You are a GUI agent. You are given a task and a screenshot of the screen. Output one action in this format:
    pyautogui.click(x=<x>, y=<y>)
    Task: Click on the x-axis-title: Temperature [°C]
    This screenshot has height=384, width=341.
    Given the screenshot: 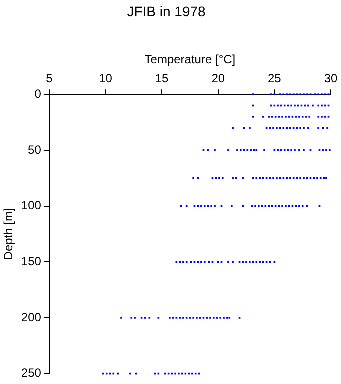 What is the action you would take?
    pyautogui.click(x=190, y=59)
    